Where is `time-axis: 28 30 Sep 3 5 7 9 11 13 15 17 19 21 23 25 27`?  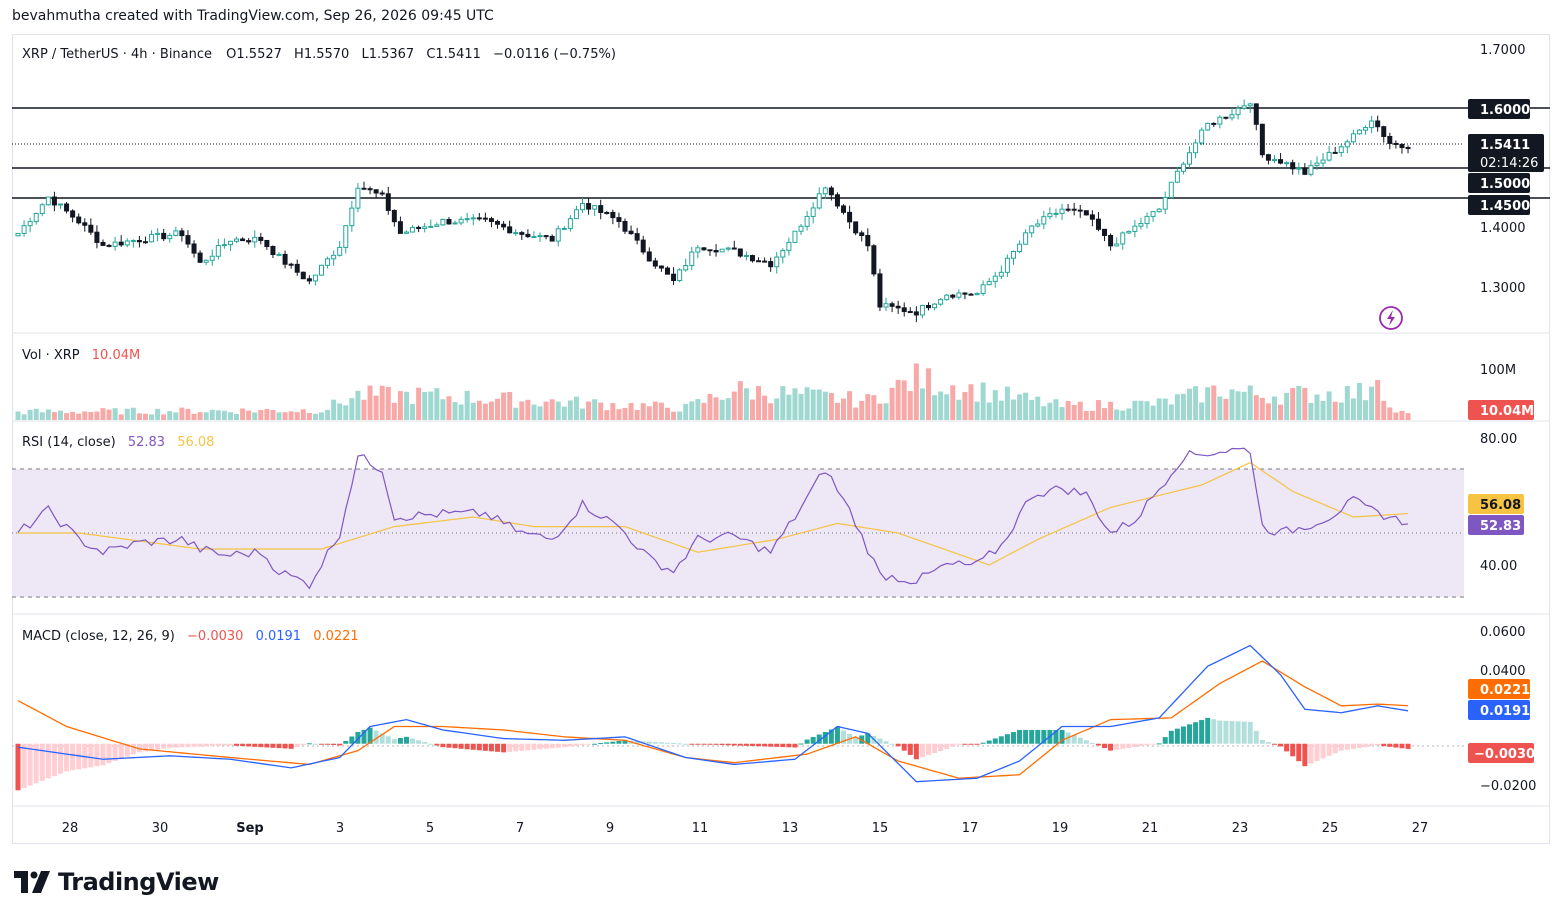 time-axis: 28 30 Sep 3 5 7 9 11 13 15 17 19 21 23 25 27 is located at coordinates (745, 828).